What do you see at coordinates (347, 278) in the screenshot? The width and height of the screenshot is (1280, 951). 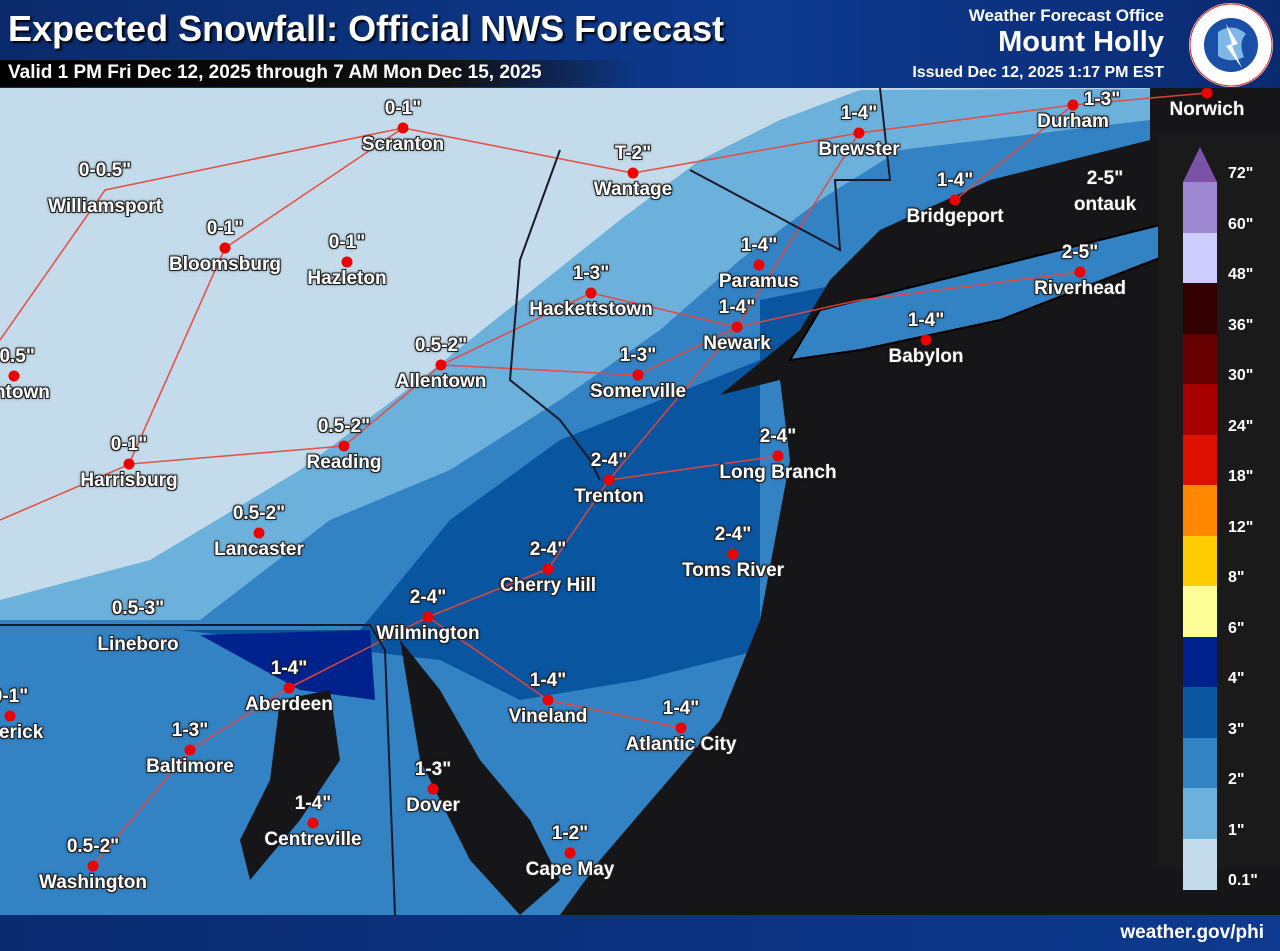 I see `city-name: Hazleton` at bounding box center [347, 278].